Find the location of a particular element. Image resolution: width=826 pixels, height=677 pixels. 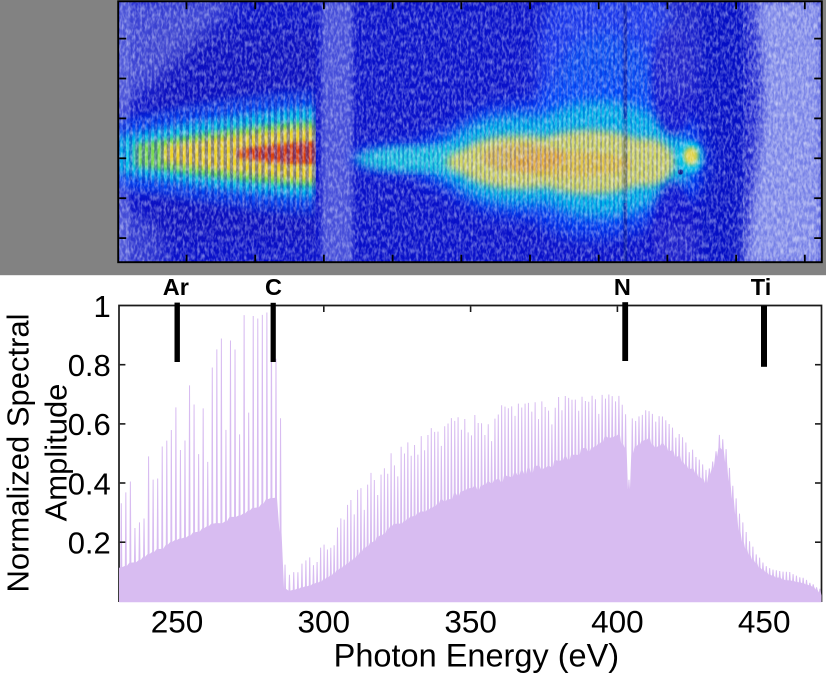

svg-text: Photon Energy (eV) is located at coordinates (476, 656).